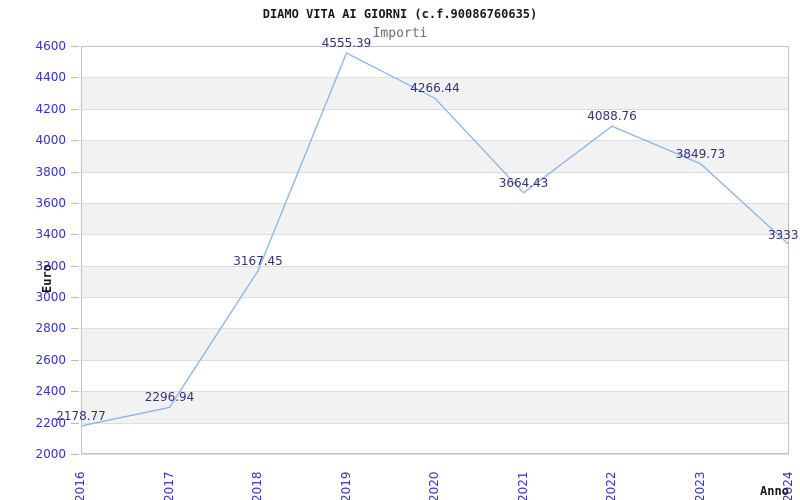 The width and height of the screenshot is (800, 500). What do you see at coordinates (80, 485) in the screenshot?
I see `x-tick-label: 2016` at bounding box center [80, 485].